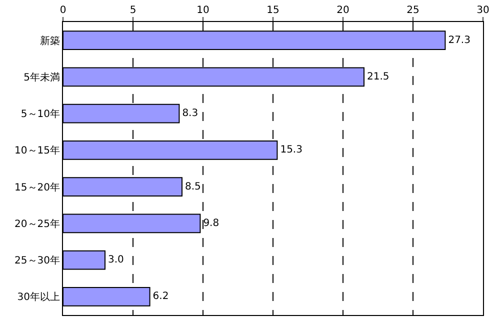 The height and width of the screenshot is (321, 500). I want to click on data-label: 8.3, so click(190, 114).